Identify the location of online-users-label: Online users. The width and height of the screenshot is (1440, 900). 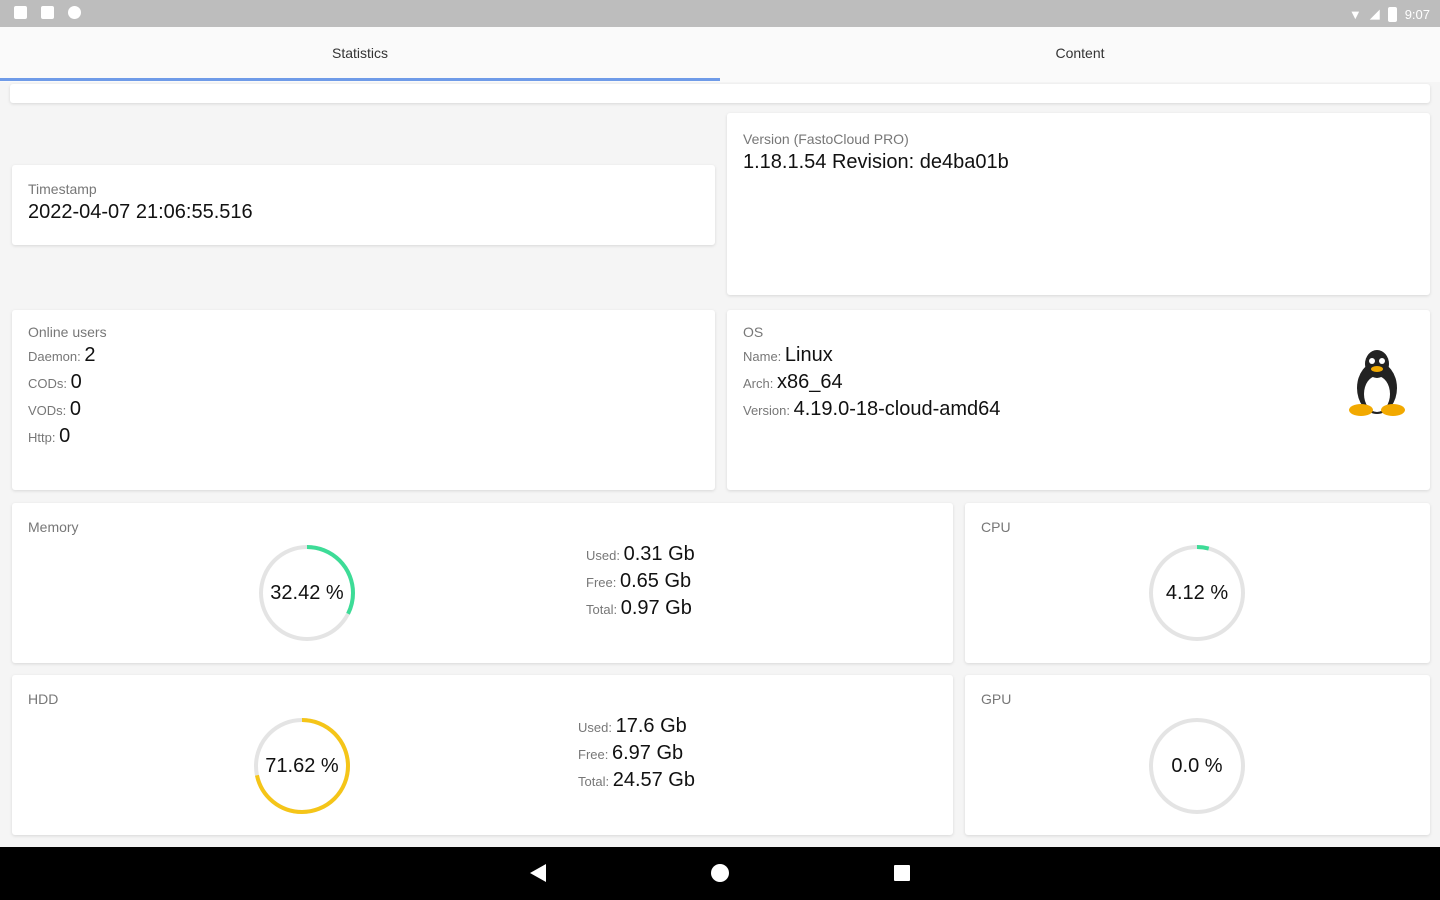
(67, 332).